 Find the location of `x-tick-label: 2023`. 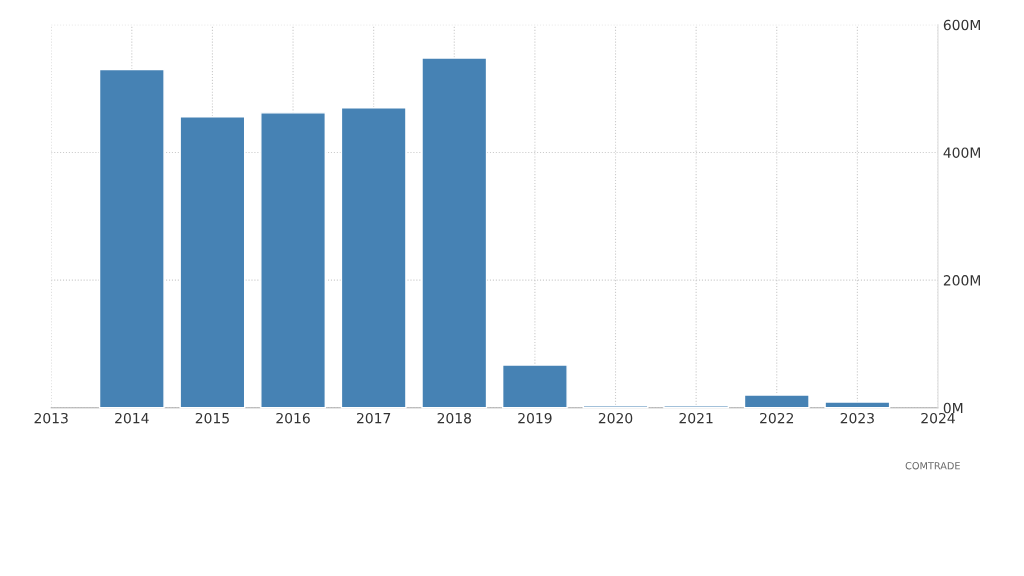

x-tick-label: 2023 is located at coordinates (857, 418).